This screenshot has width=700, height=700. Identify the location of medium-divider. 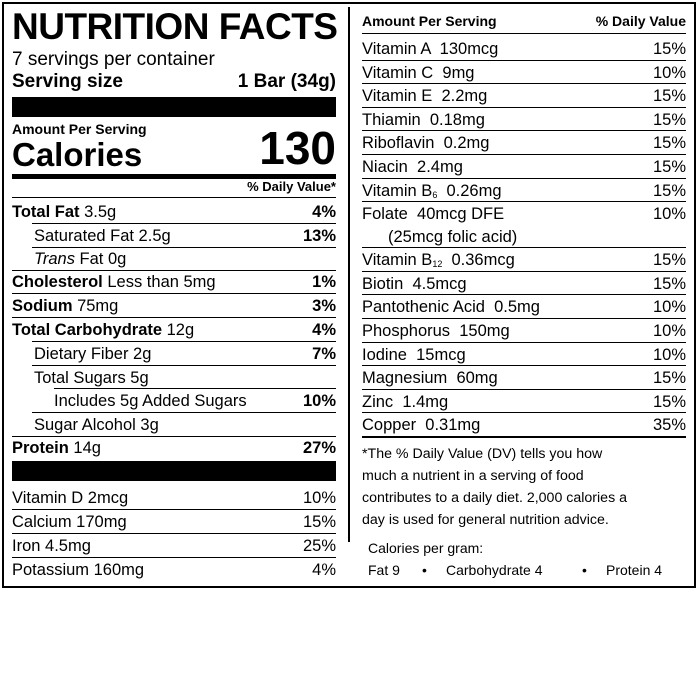
(174, 176).